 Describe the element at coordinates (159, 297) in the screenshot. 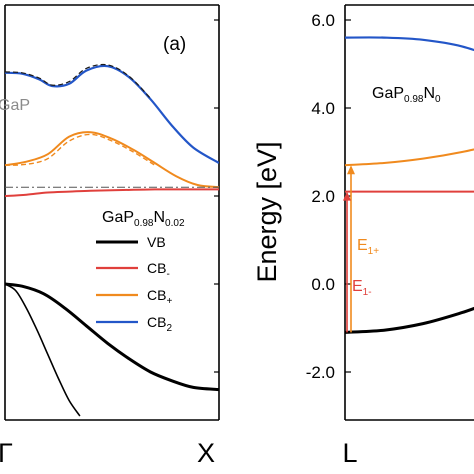

I see `legend-label-cb-plus: CB+` at that location.